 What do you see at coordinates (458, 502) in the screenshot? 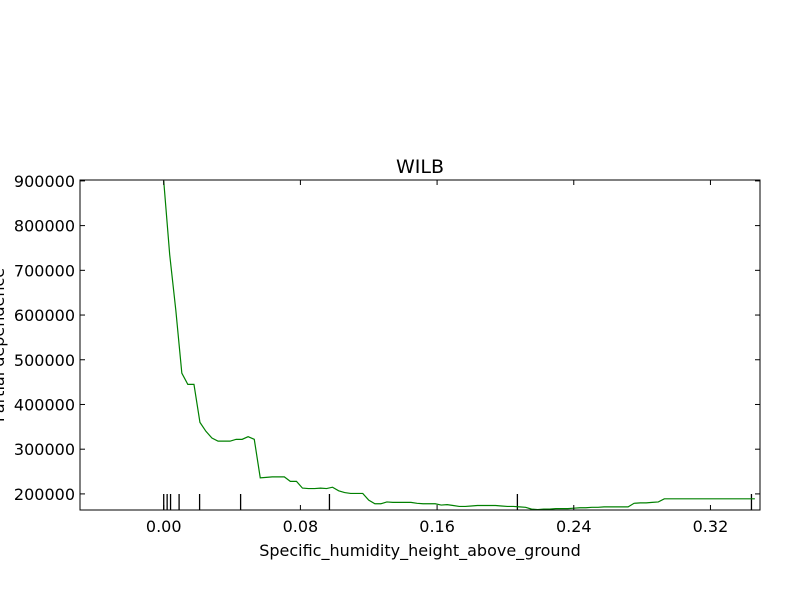
I see `rug-ticks` at bounding box center [458, 502].